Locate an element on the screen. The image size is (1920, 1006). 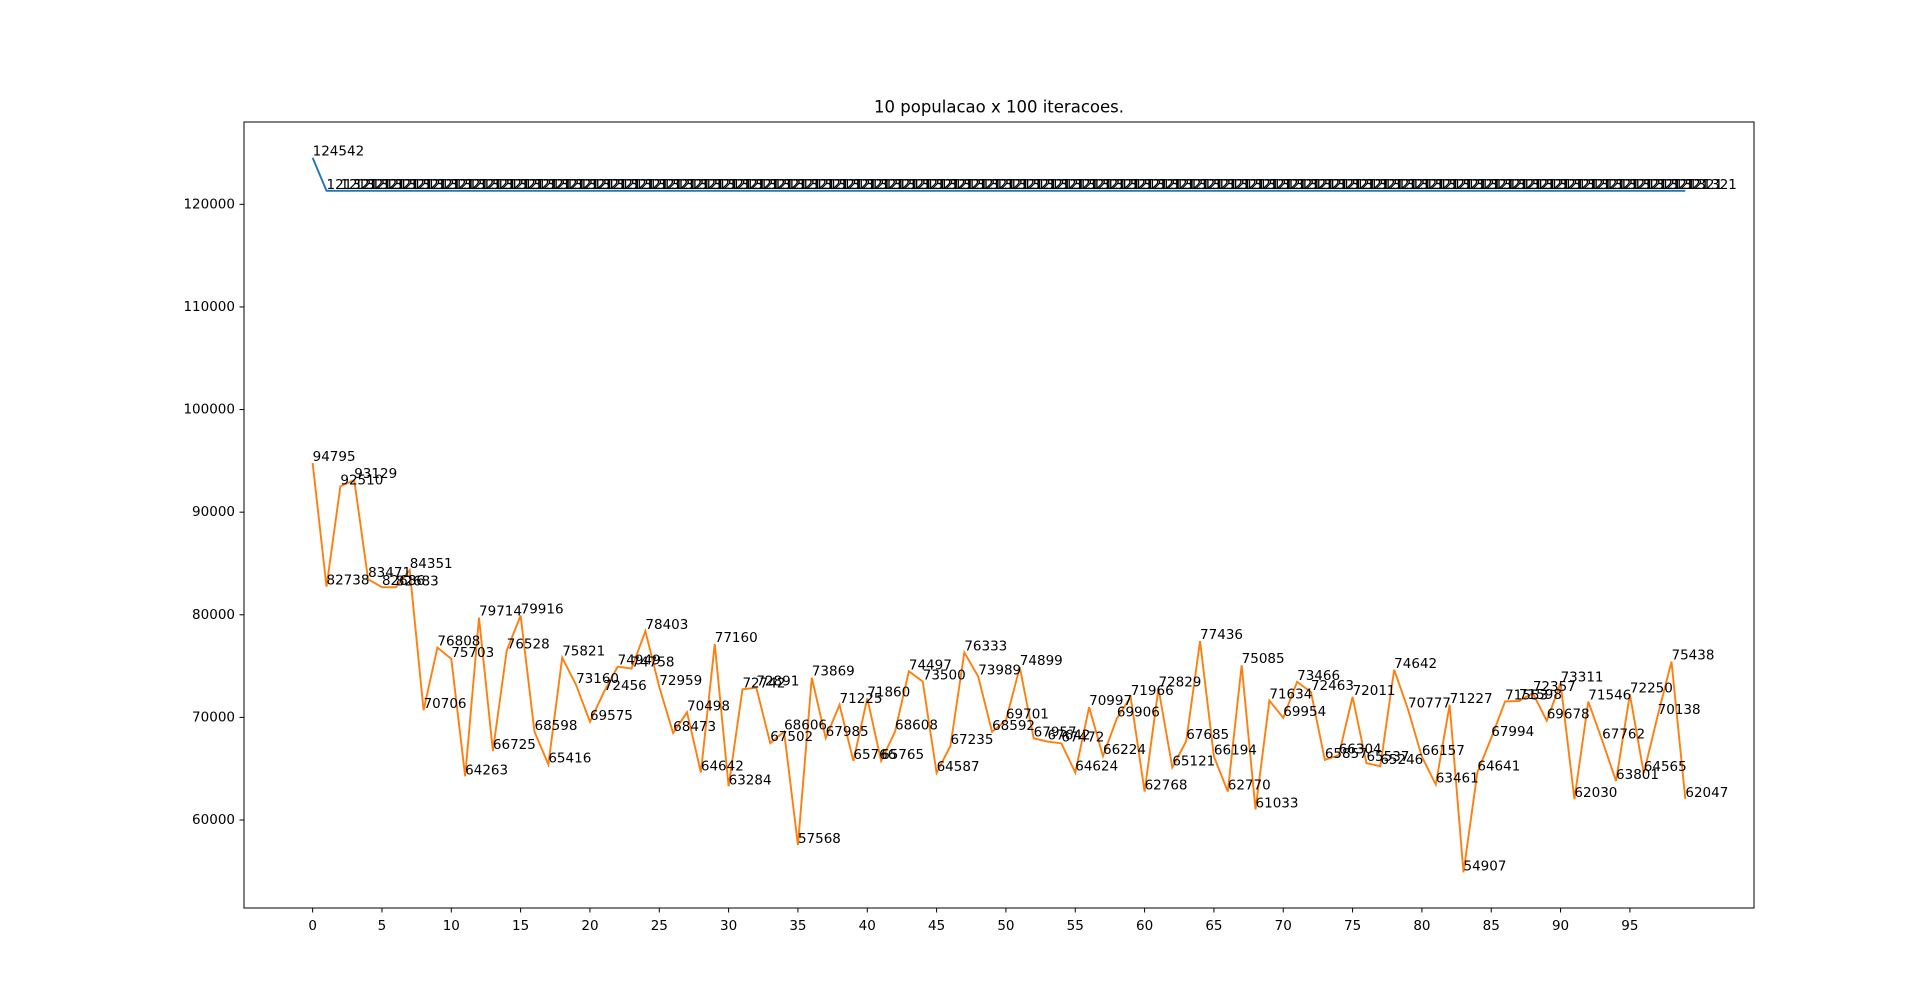
data-label: 124542 is located at coordinates (339, 152).